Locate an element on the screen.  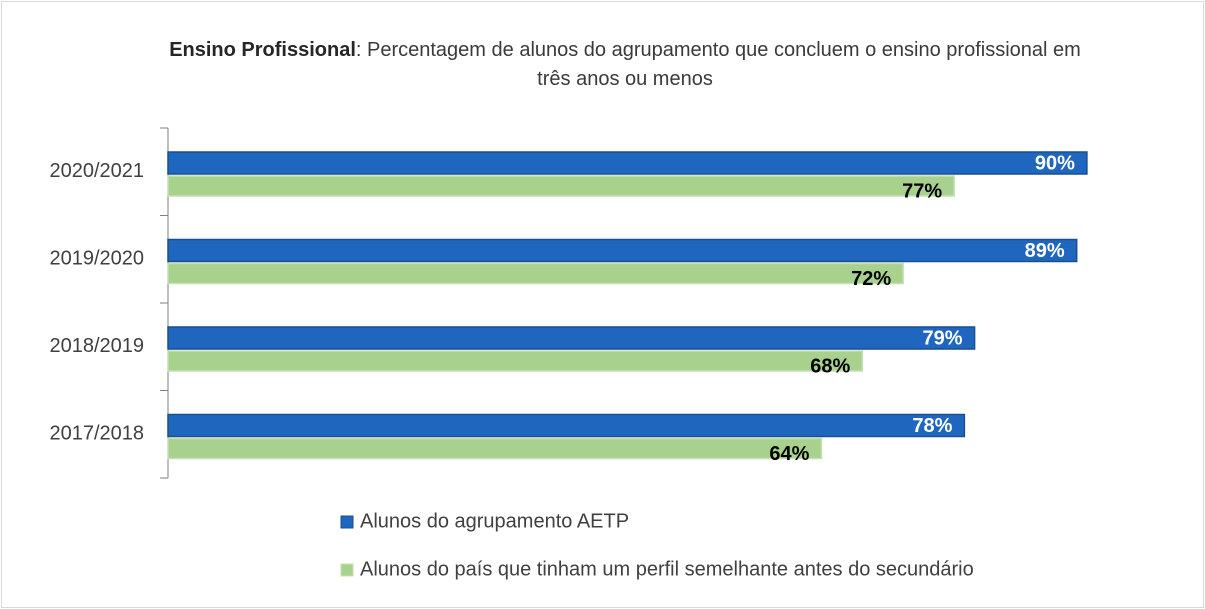
data-label: 90% is located at coordinates (1055, 163).